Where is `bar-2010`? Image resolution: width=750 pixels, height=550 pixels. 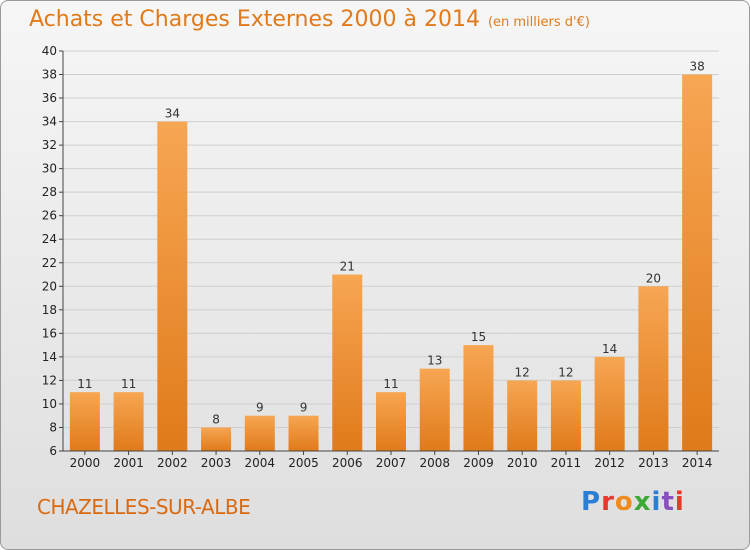
bar-2010 is located at coordinates (522, 415).